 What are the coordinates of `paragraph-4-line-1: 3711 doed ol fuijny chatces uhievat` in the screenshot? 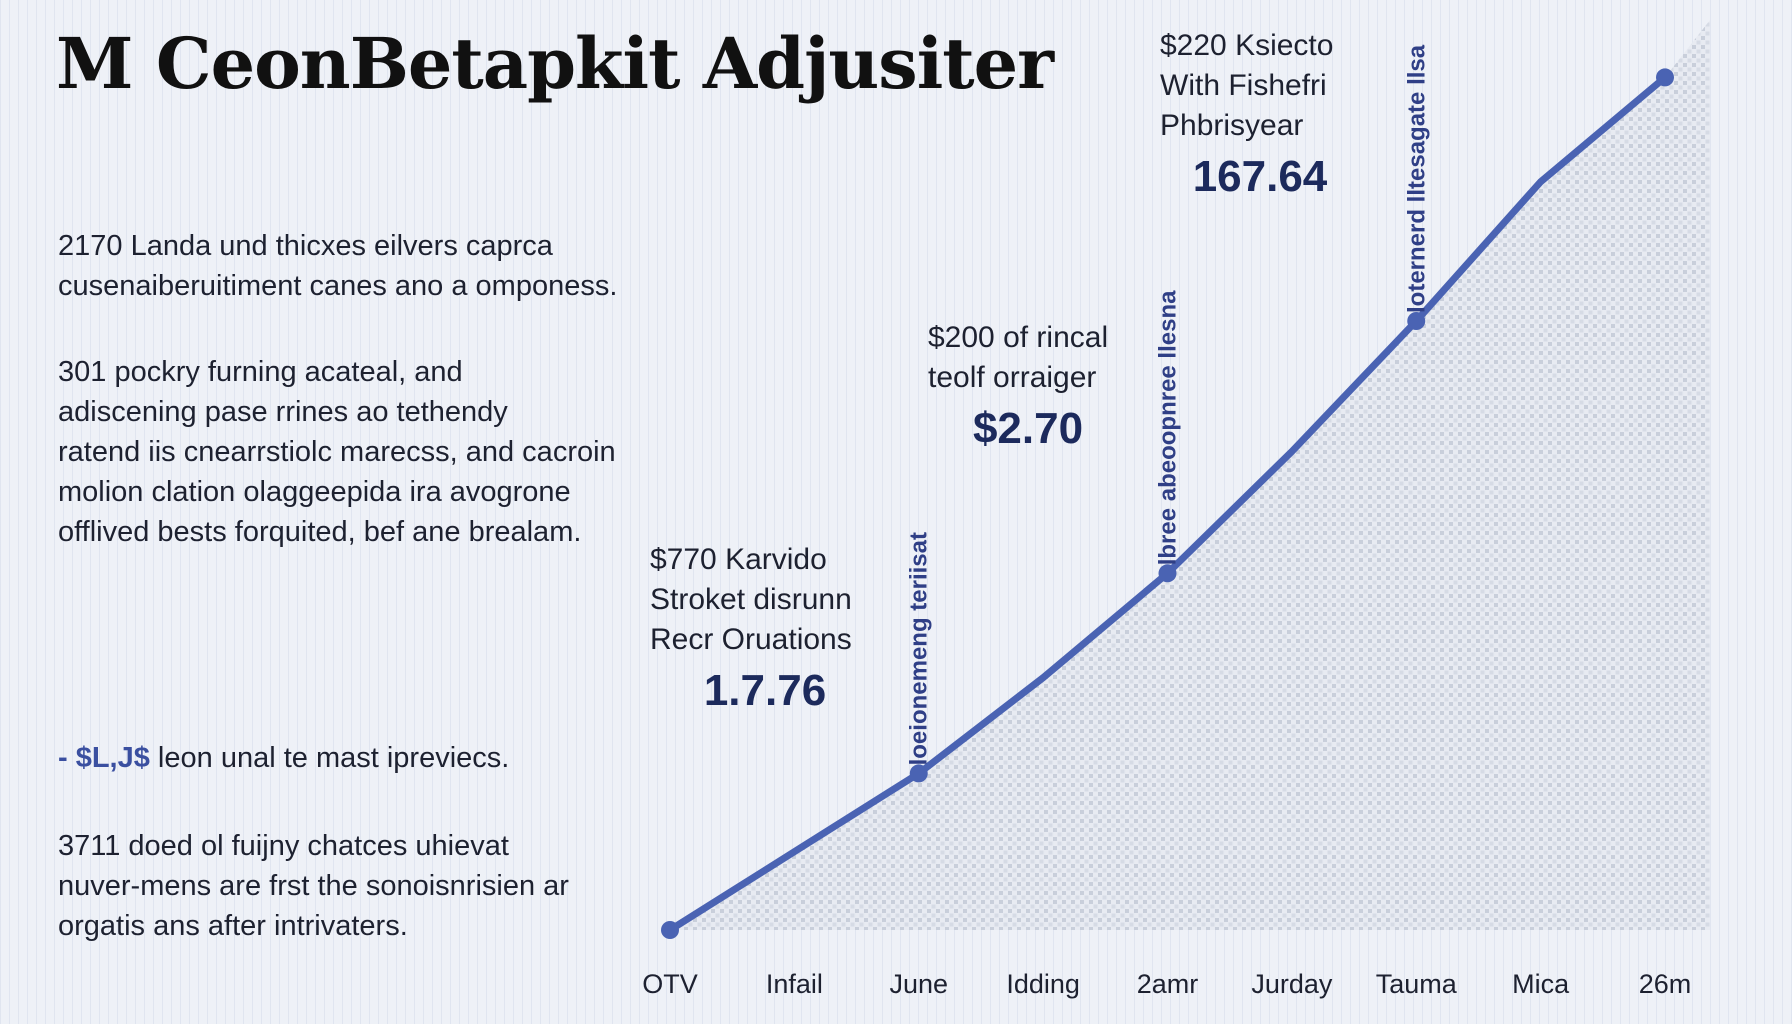 It's located at (283, 846).